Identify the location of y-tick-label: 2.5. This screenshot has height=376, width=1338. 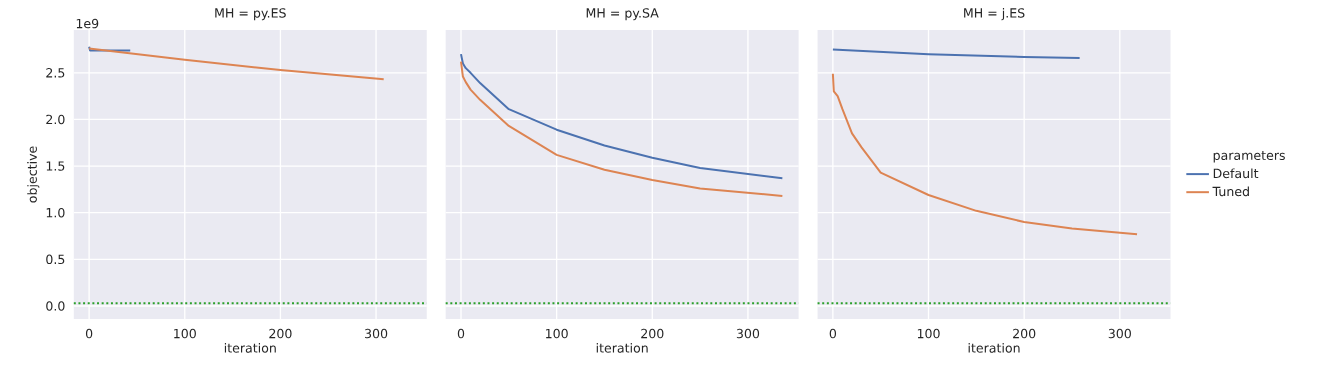
(55, 73).